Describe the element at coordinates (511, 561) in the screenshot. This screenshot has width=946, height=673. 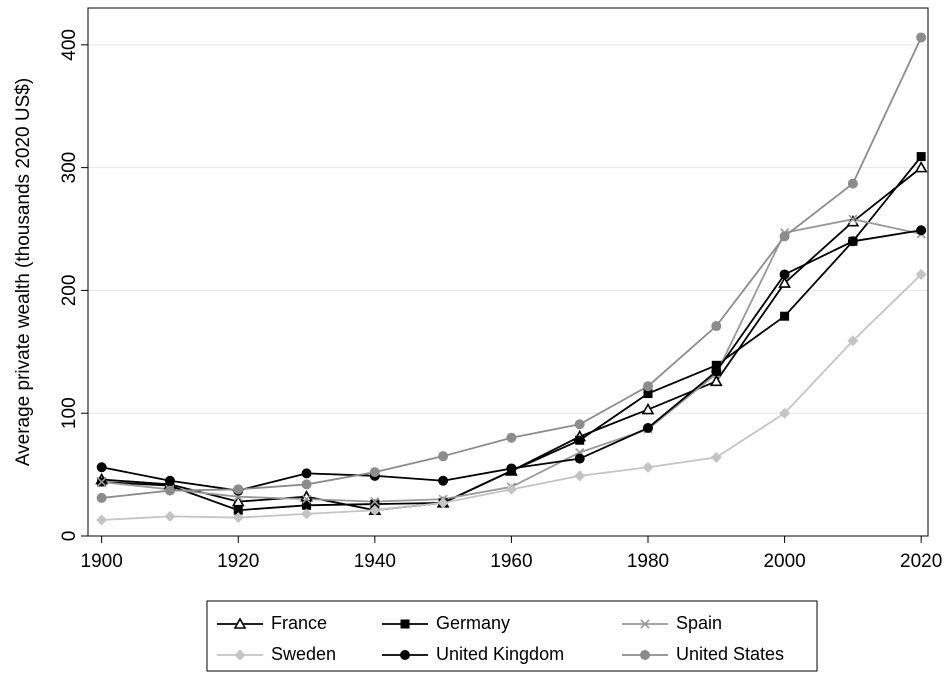
I see `x-tick-label: 1960` at that location.